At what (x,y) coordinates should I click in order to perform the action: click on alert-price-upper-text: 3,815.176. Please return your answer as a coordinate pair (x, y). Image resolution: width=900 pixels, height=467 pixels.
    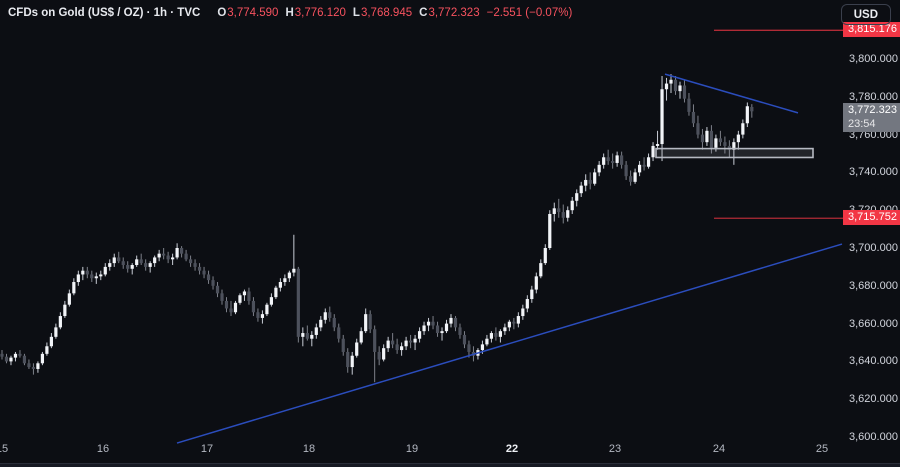
    Looking at the image, I should click on (872, 28).